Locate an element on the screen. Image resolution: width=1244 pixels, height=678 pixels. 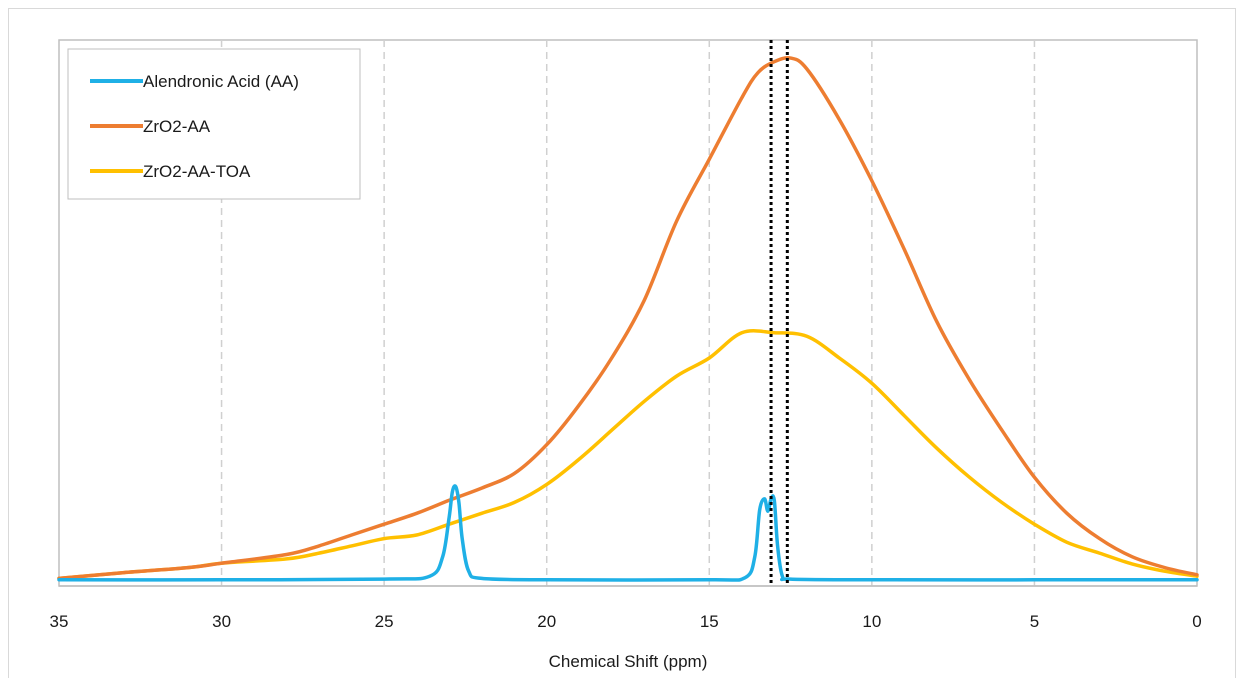
x-tick-labels: 35 30 25 20 15 10 5 0 is located at coordinates (626, 621).